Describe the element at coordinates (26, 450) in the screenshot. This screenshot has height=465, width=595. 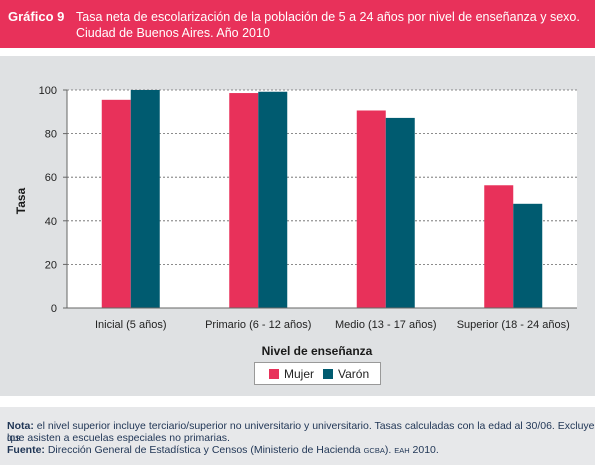
I see `source-label: Fuente:` at that location.